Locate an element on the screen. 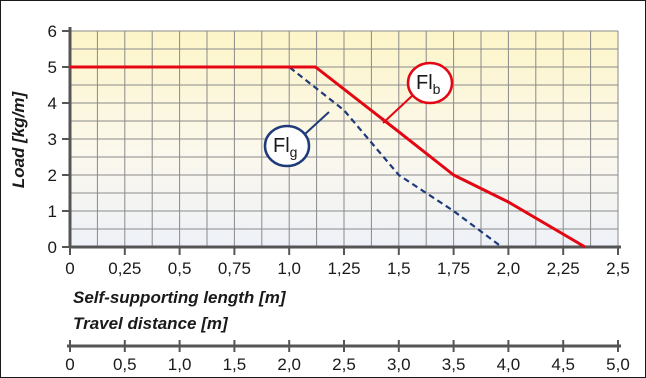 The height and width of the screenshot is (378, 646). x-tick-label: 0 is located at coordinates (69, 268).